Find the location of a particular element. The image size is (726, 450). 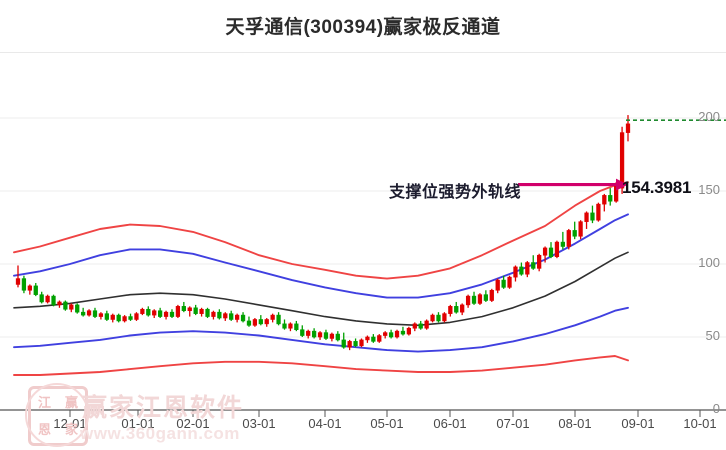

x-axis-tick-label: 02-01 is located at coordinates (193, 423).